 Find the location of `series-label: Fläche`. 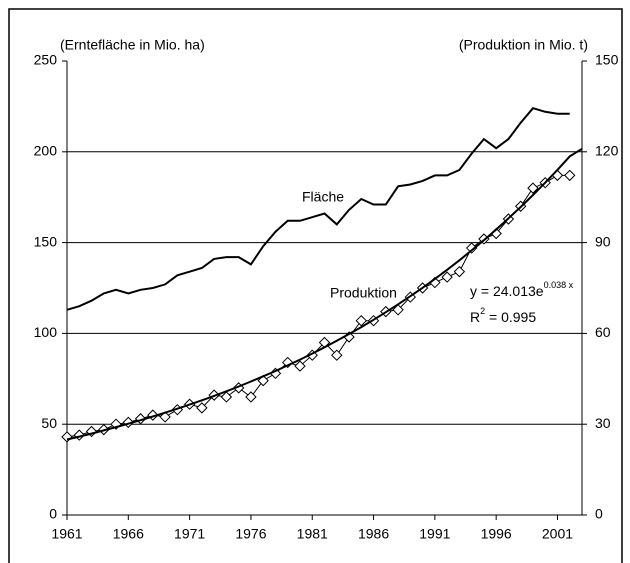

series-label: Fläche is located at coordinates (323, 197).